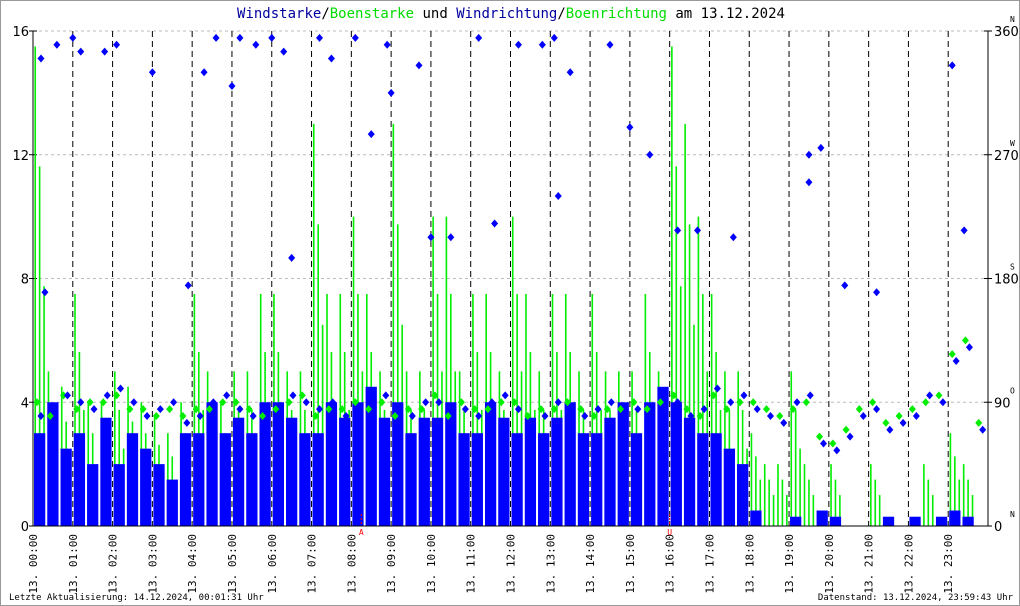  I want to click on y-tick-label: 0, so click(25, 527).